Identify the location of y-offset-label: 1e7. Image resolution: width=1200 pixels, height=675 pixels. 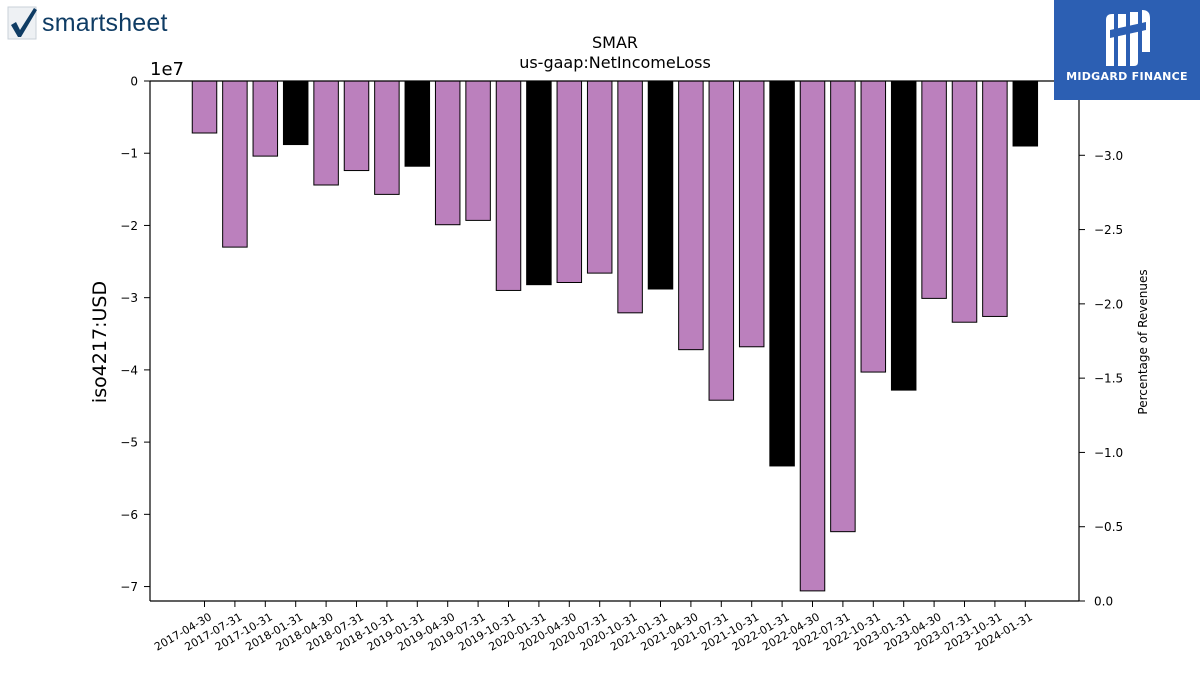
(167, 69).